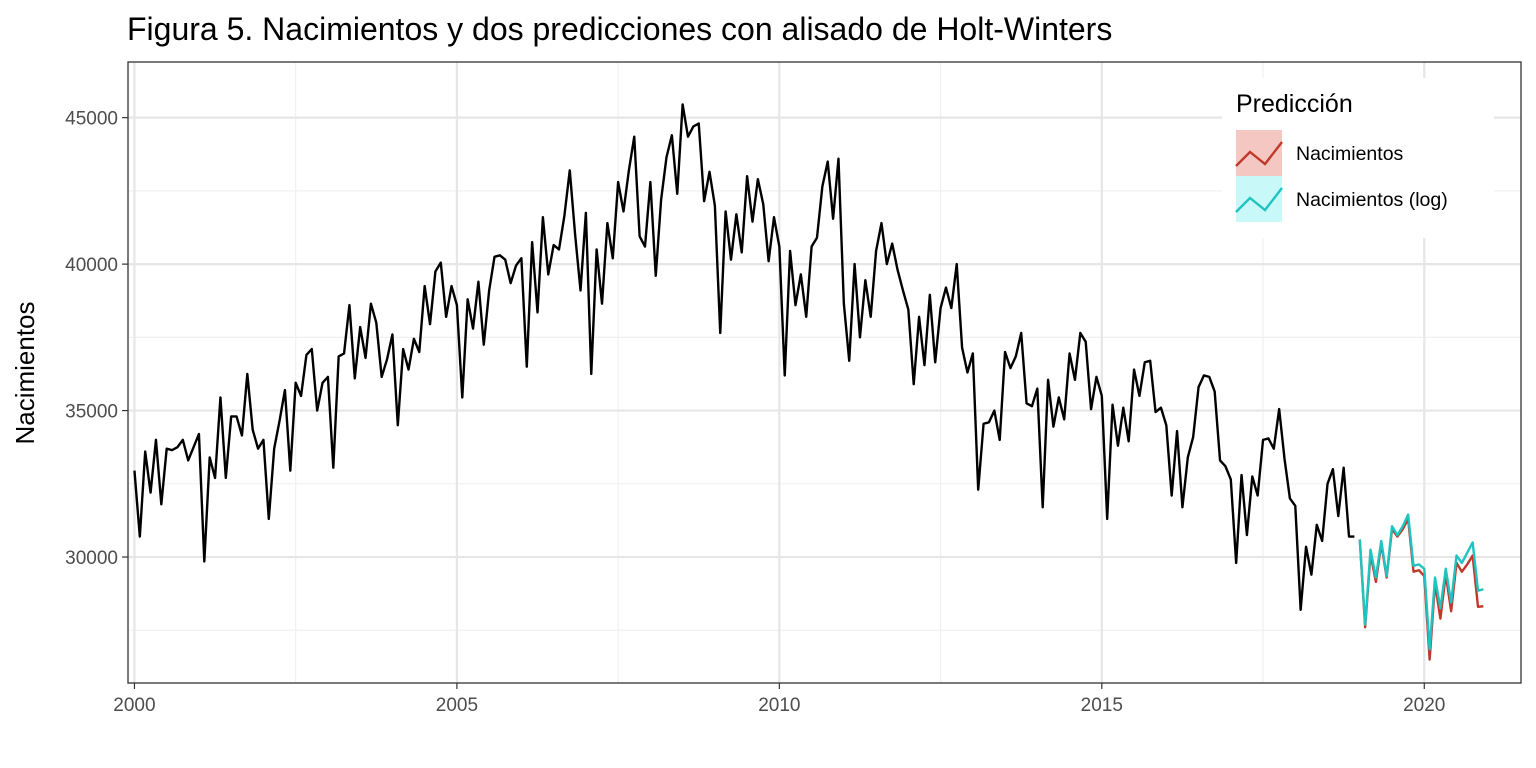  I want to click on legend-key-nacimientos, so click(1259, 153).